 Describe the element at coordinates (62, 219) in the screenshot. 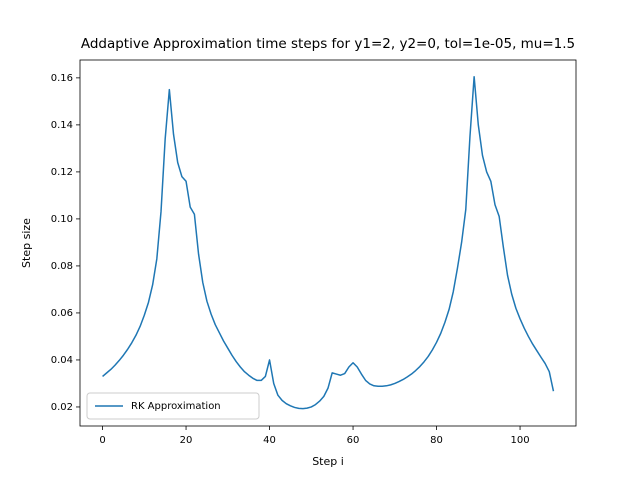

I see `y-tick-label: 0.10` at that location.